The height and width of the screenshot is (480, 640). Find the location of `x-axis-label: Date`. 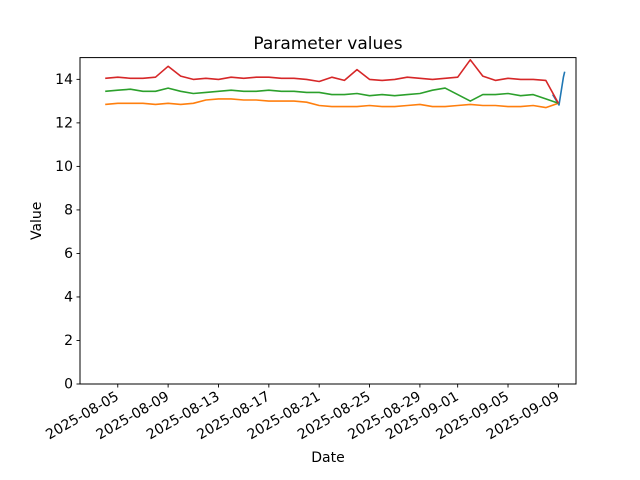

x-axis-label: Date is located at coordinates (327, 458).